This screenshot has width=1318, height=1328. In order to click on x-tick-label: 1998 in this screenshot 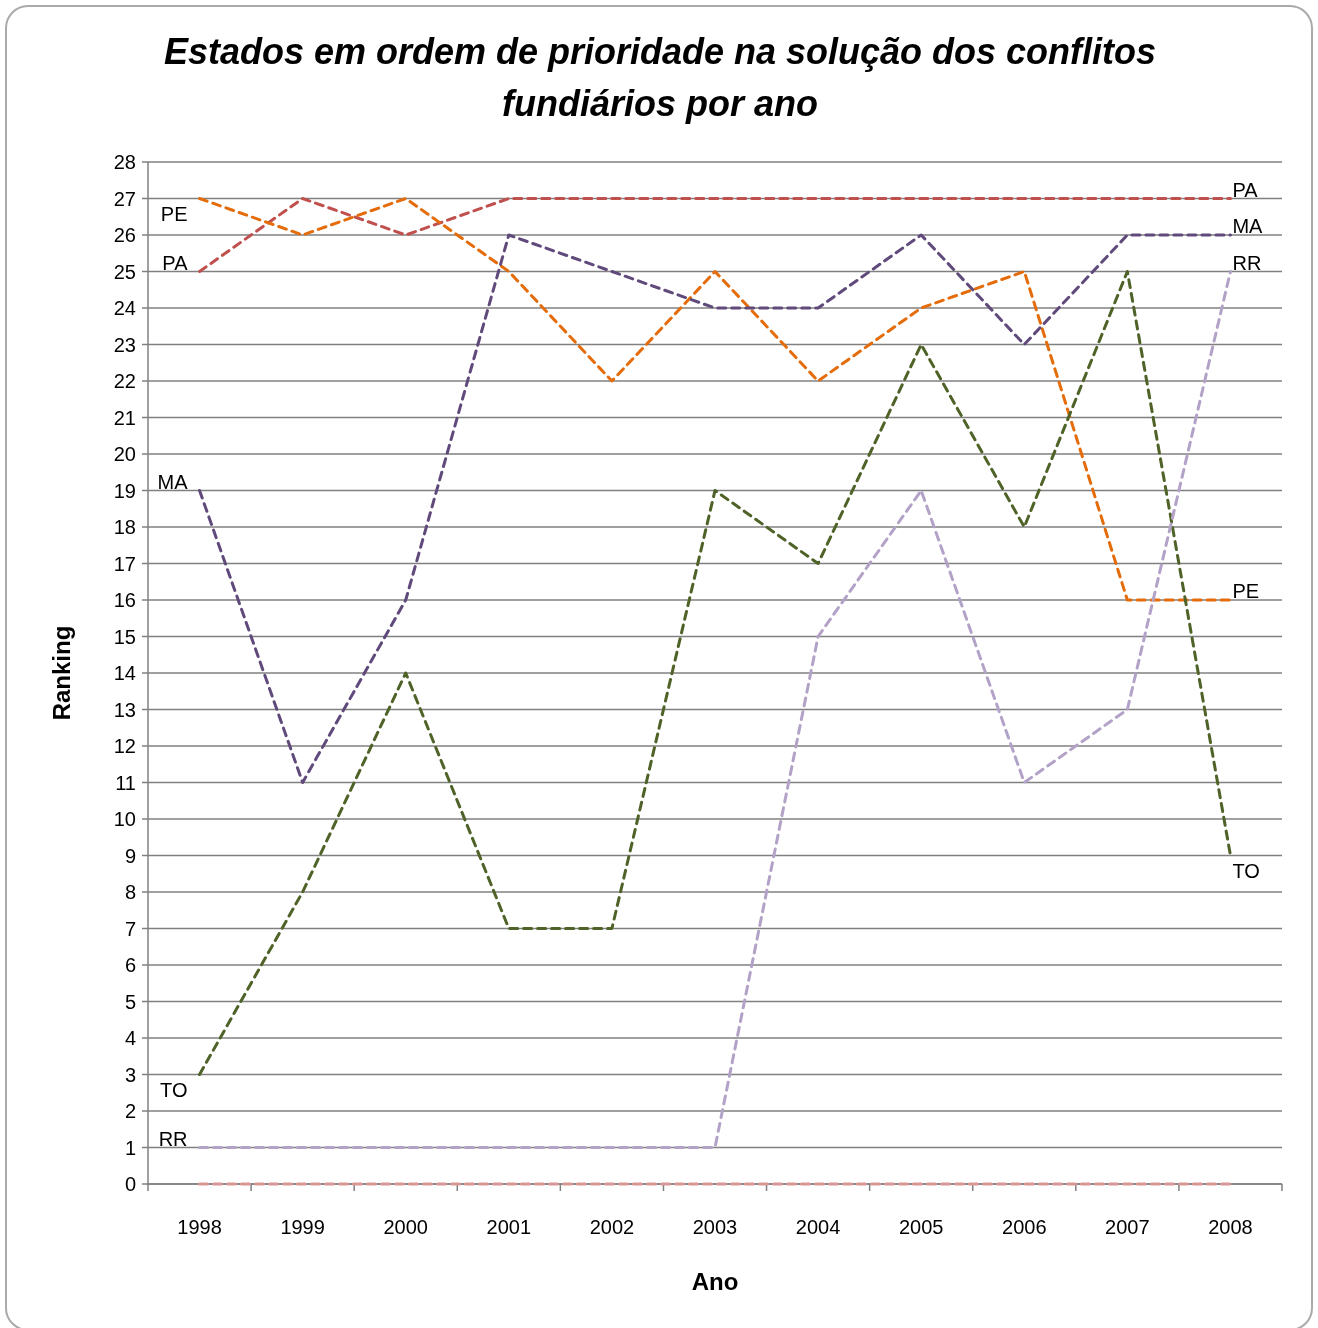, I will do `click(199, 1227)`.